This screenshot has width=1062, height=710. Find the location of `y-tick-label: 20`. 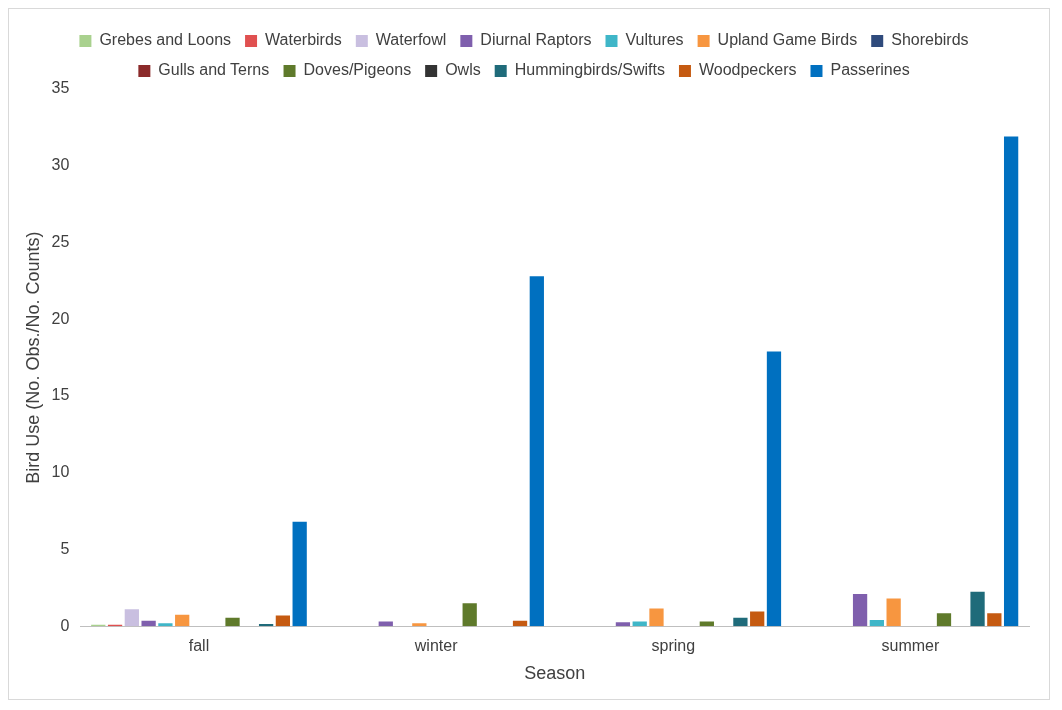

y-tick-label: 20 is located at coordinates (60, 318).